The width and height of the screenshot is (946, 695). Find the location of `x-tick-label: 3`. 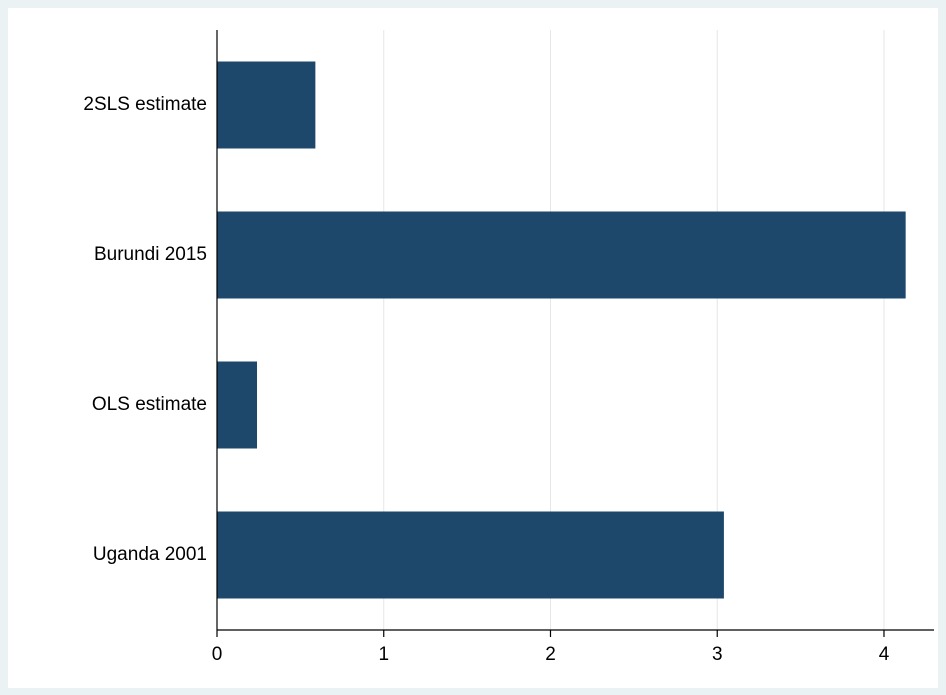

x-tick-label: 3 is located at coordinates (717, 654).